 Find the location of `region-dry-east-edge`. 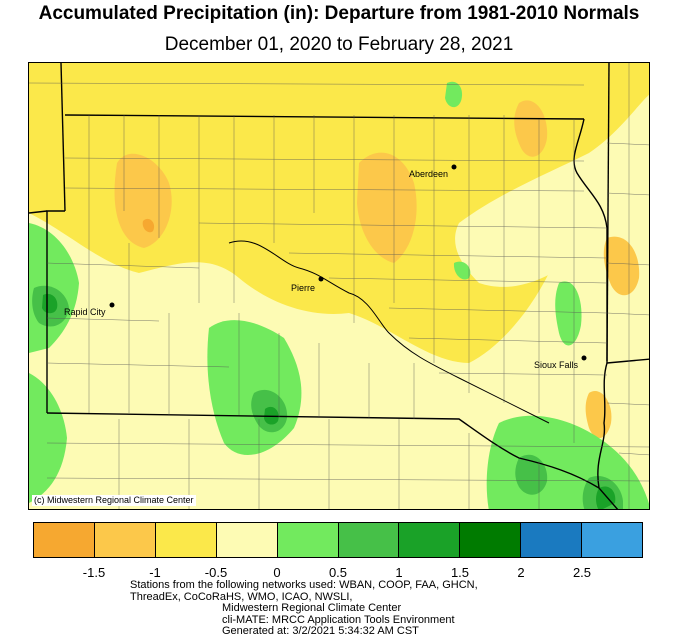

region-dry-east-edge is located at coordinates (621, 266).